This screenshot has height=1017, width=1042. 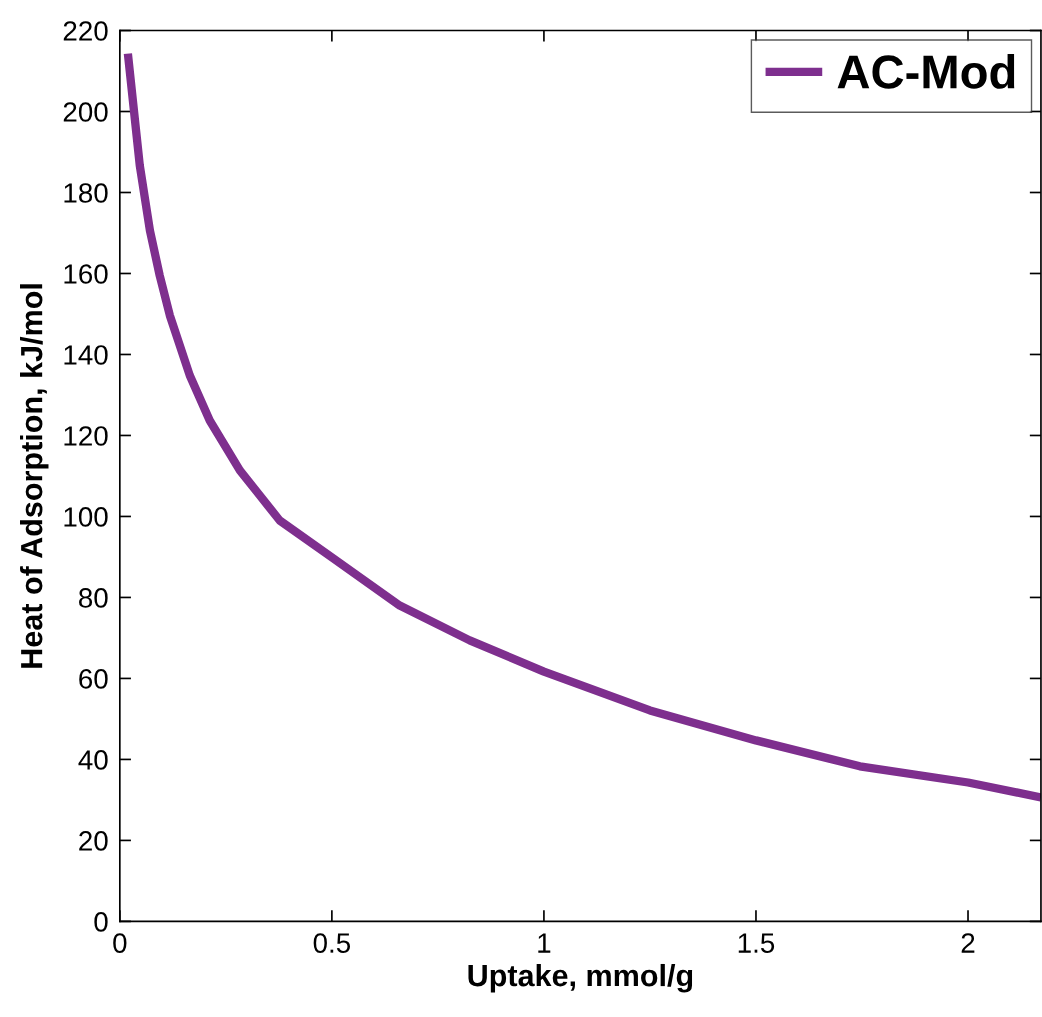 I want to click on y-axis-title: Heat of Adsorption, kJ/mol, so click(x=34, y=476).